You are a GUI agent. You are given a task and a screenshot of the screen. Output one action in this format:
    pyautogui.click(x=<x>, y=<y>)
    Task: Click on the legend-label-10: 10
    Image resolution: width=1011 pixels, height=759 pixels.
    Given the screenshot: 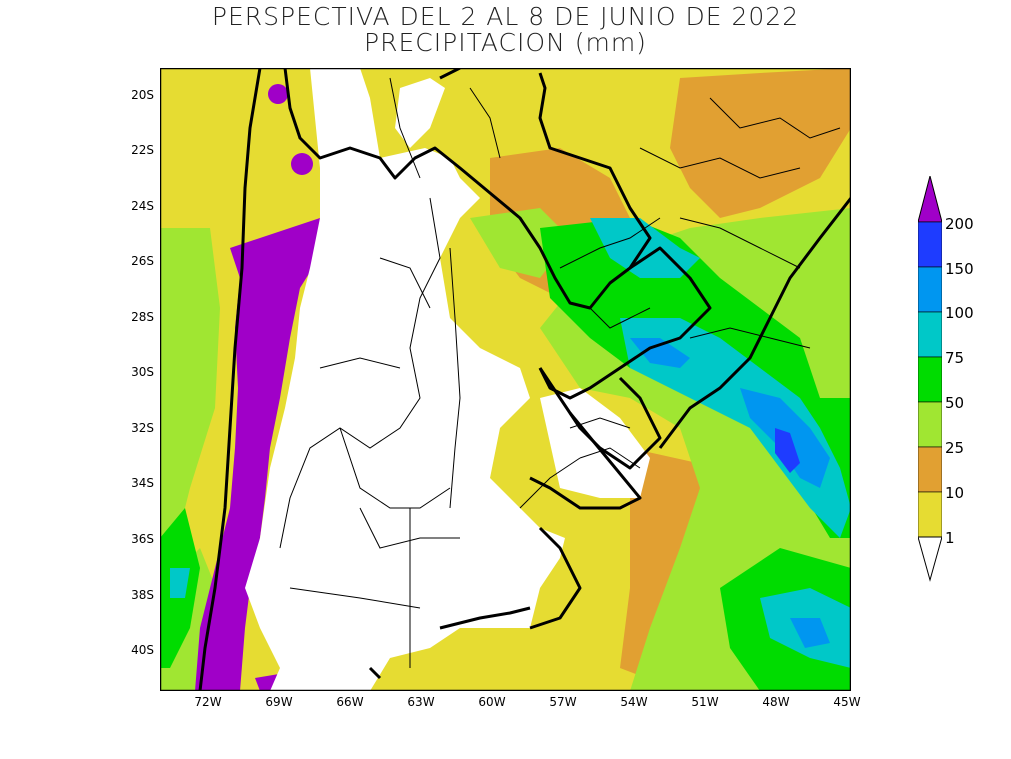 What is the action you would take?
    pyautogui.click(x=955, y=493)
    